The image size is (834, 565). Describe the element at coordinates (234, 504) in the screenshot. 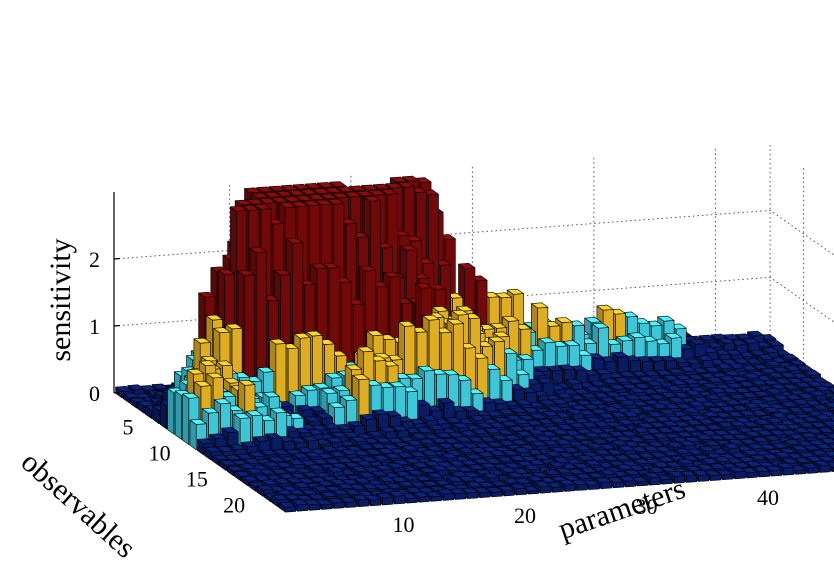

I see `y-tick-label: 20` at that location.